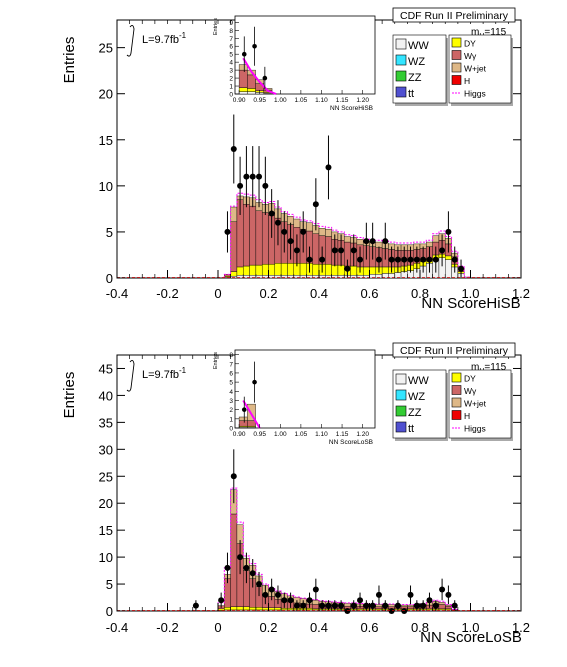 This screenshot has width=567, height=667. I want to click on legend-label-DY: DY, so click(470, 44).